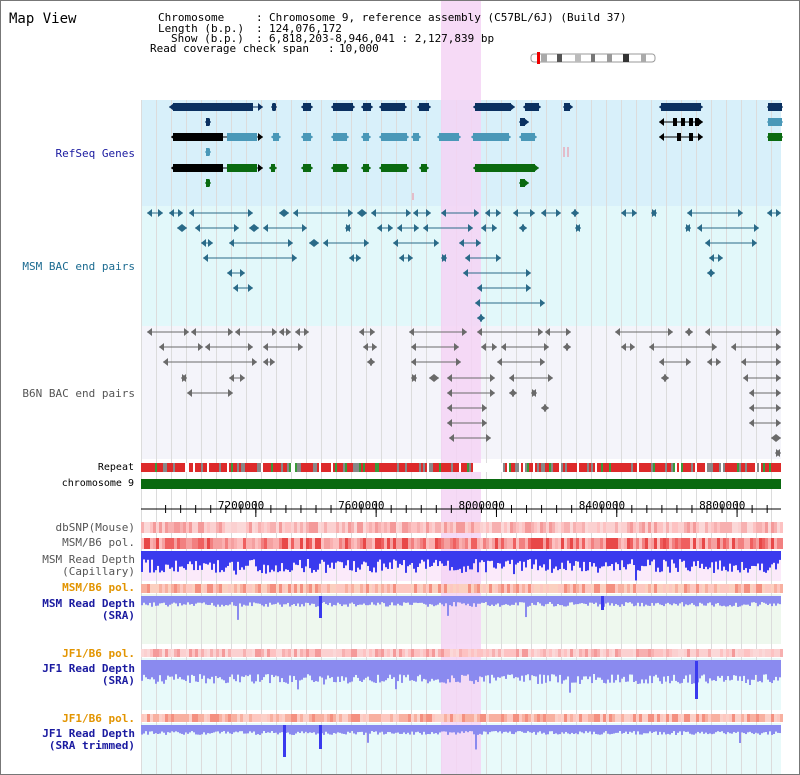 Image resolution: width=800 pixels, height=775 pixels. Describe the element at coordinates (97, 483) in the screenshot. I see `chromosome-label: chromosome 9` at that location.